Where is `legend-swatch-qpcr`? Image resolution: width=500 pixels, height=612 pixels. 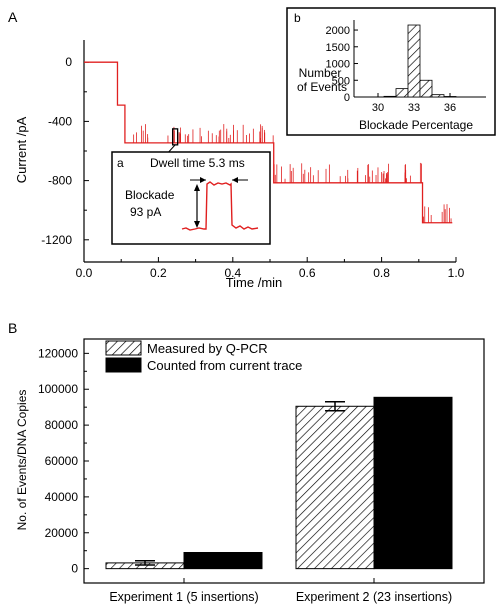
legend-swatch-qpcr is located at coordinates (123, 348).